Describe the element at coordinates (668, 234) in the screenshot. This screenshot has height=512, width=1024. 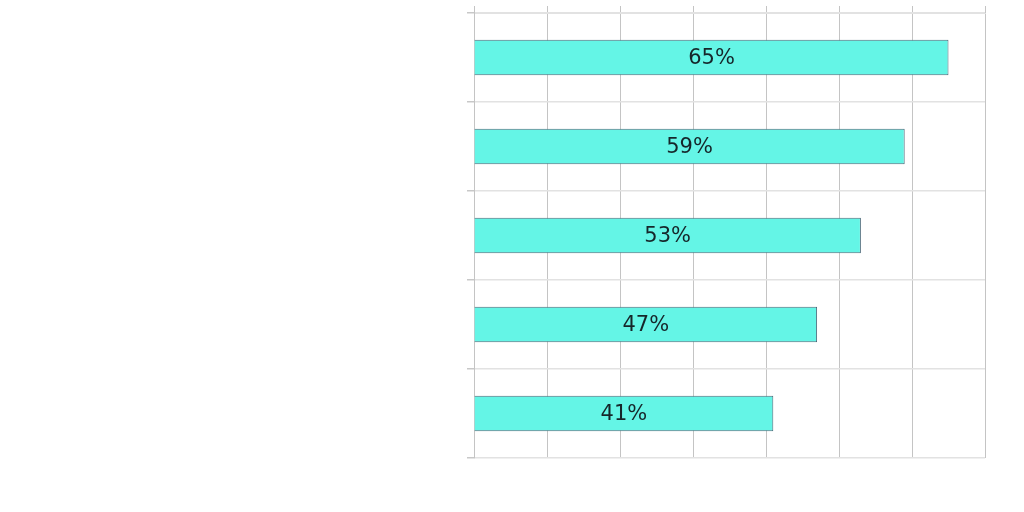
I see `data-label: 53%` at that location.